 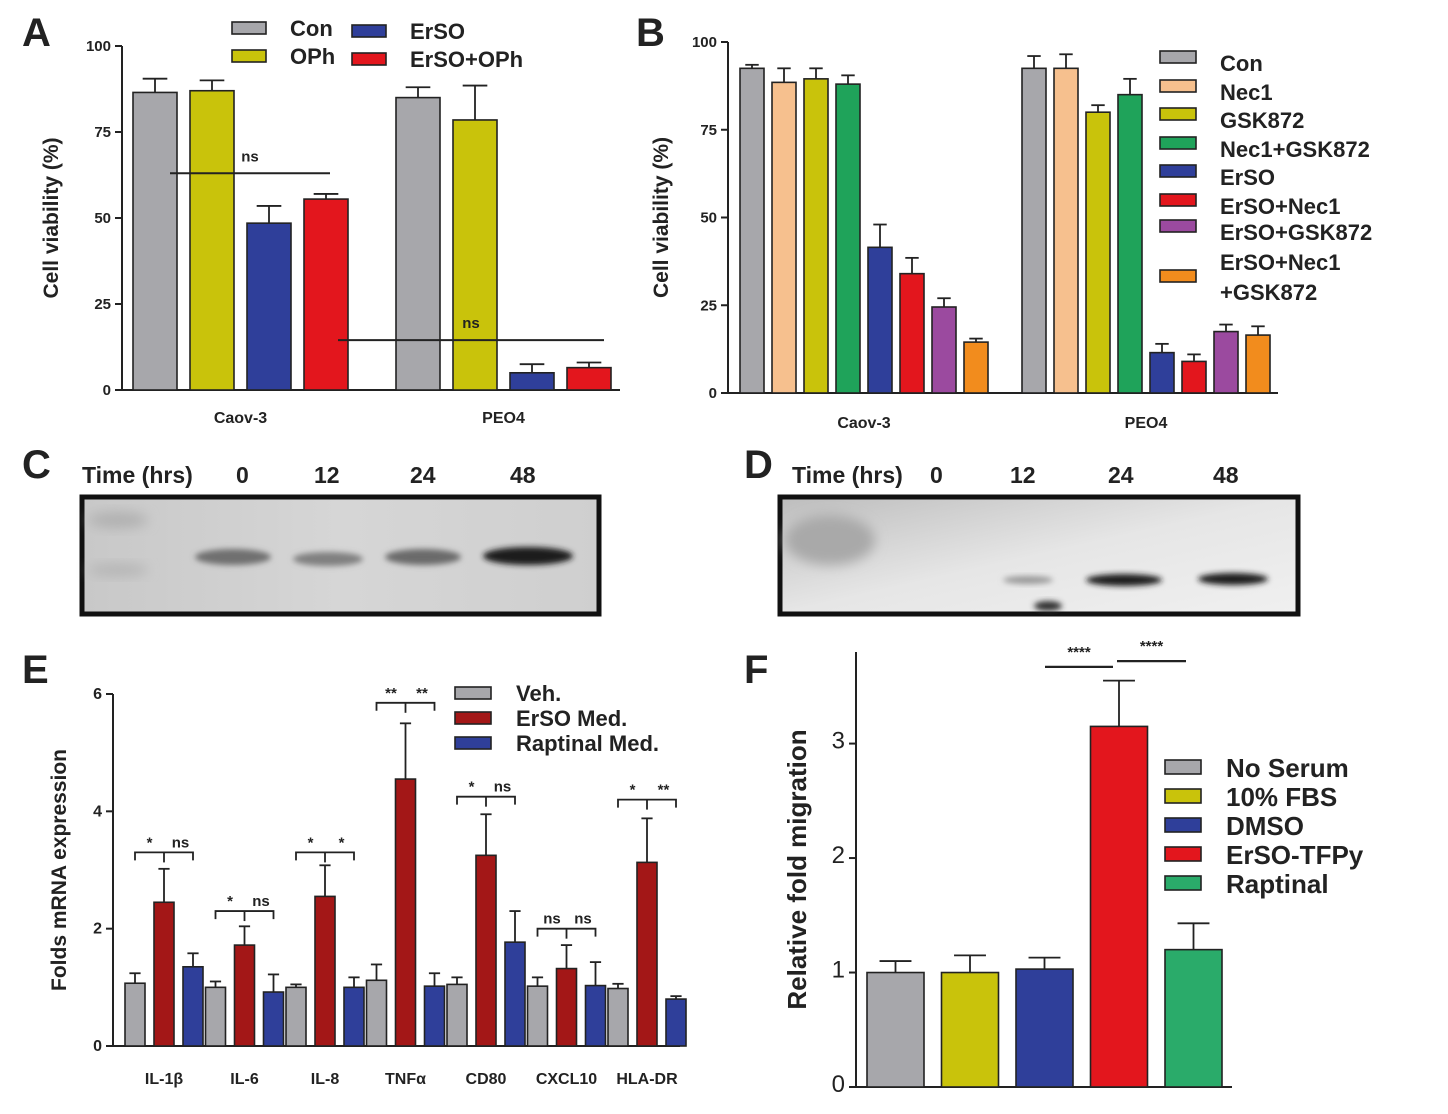 I want to click on chart-f-bar-raptinal, so click(x=1193, y=1018).